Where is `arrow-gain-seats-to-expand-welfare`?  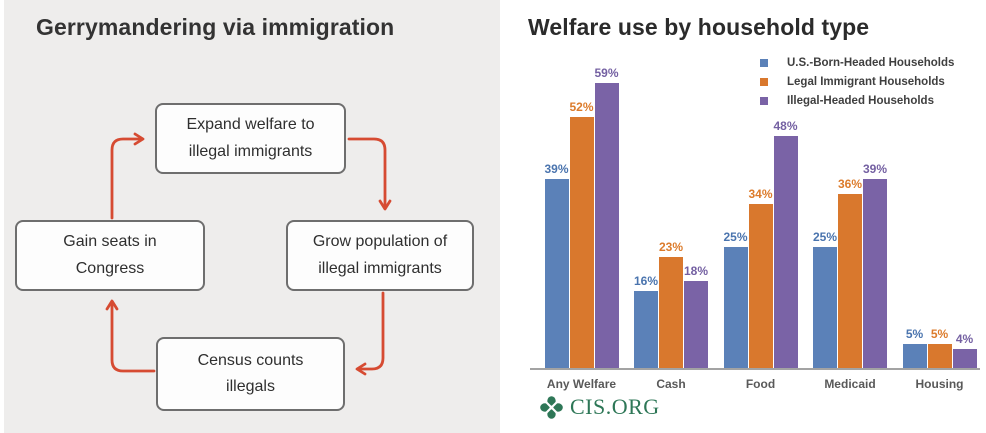
arrow-gain-seats-to-expand-welfare is located at coordinates (127, 176).